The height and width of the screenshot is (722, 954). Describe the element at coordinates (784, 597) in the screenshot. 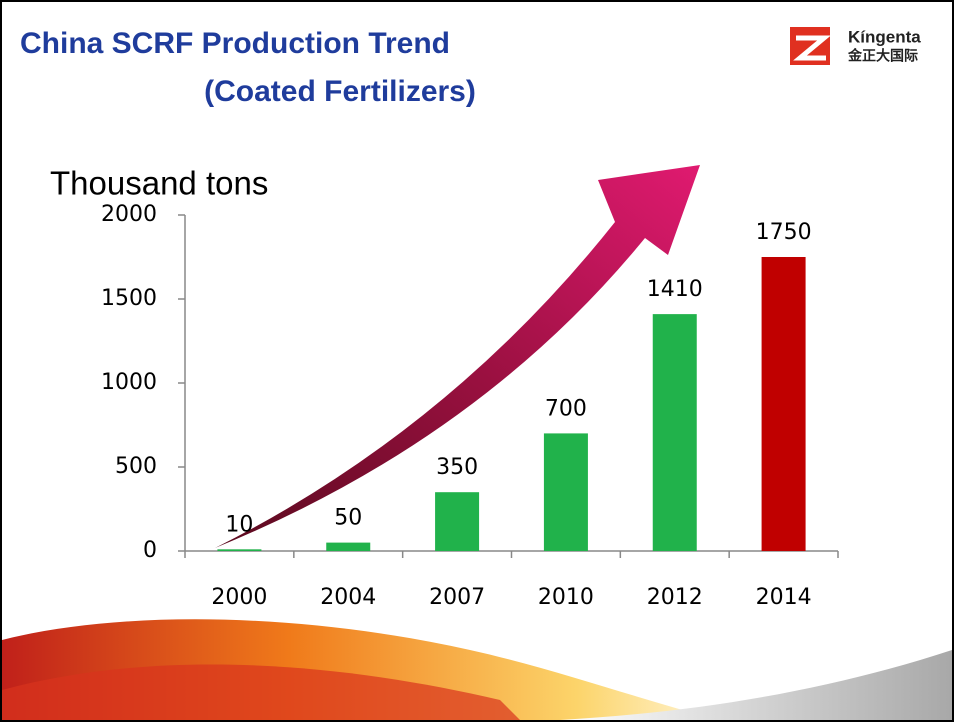

I see `x-tick-label: 2014` at that location.